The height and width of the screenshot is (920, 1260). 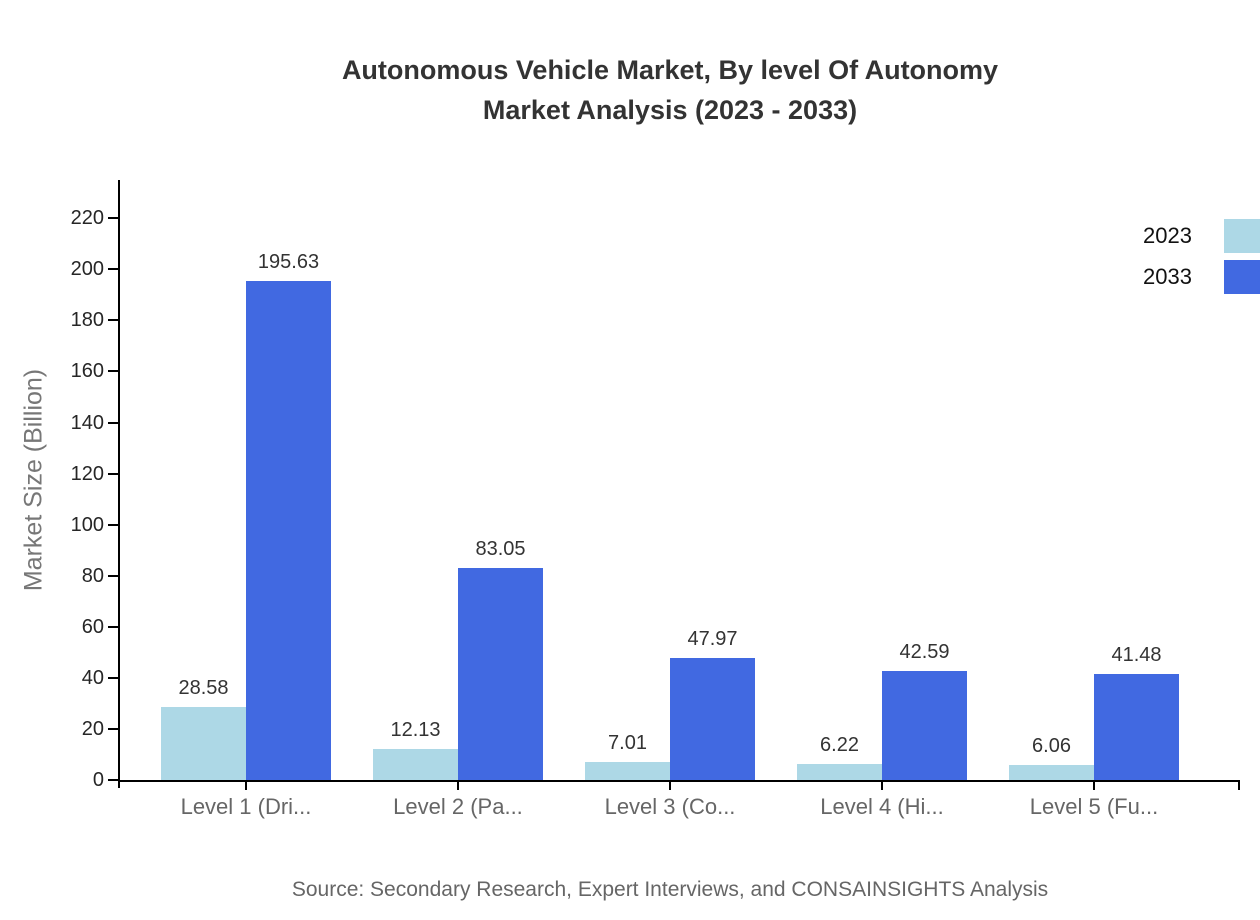 I want to click on y-tick-label: 120, so click(x=87, y=473).